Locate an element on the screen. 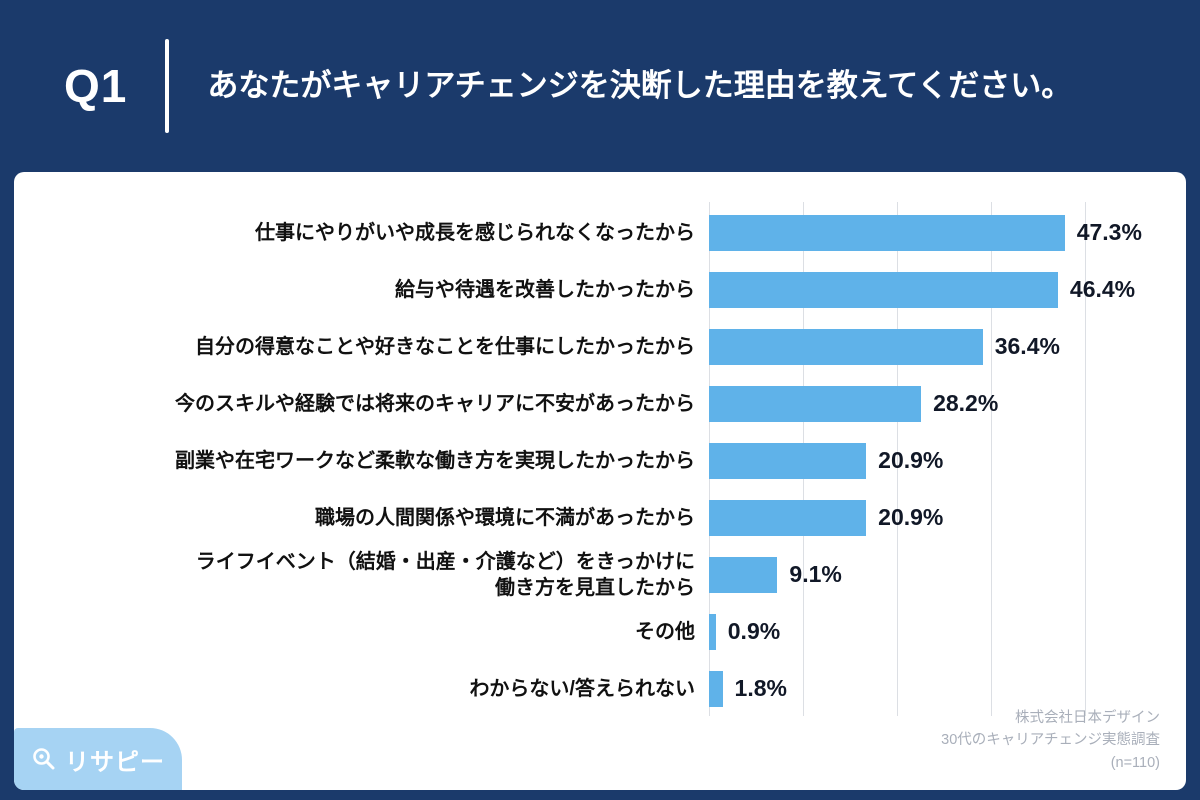 Image resolution: width=1200 pixels, height=800 pixels. chart-row: ライフイベント（結婚・出産・介護など）をきっかけに 働き方を見直したから 9.1% is located at coordinates (610, 574).